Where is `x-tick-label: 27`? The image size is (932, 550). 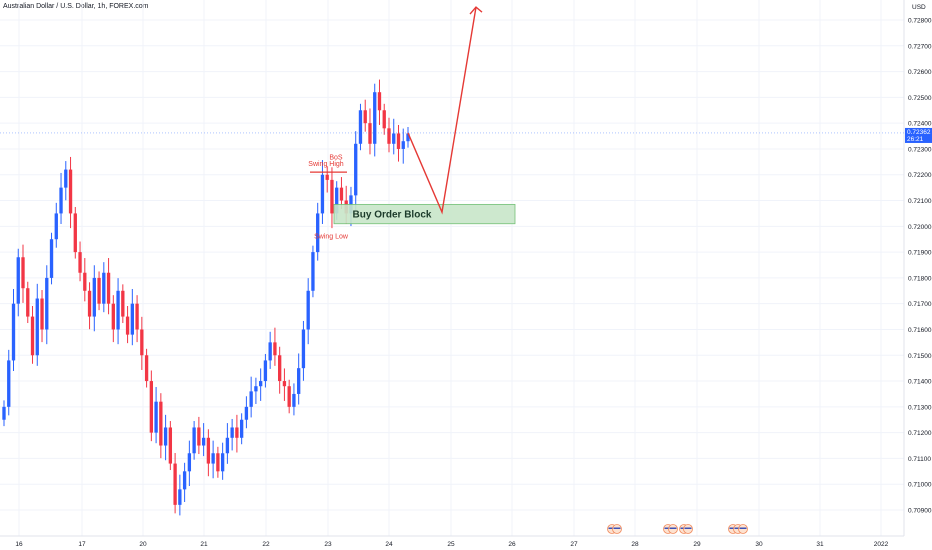
x-tick-label: 27 is located at coordinates (574, 544).